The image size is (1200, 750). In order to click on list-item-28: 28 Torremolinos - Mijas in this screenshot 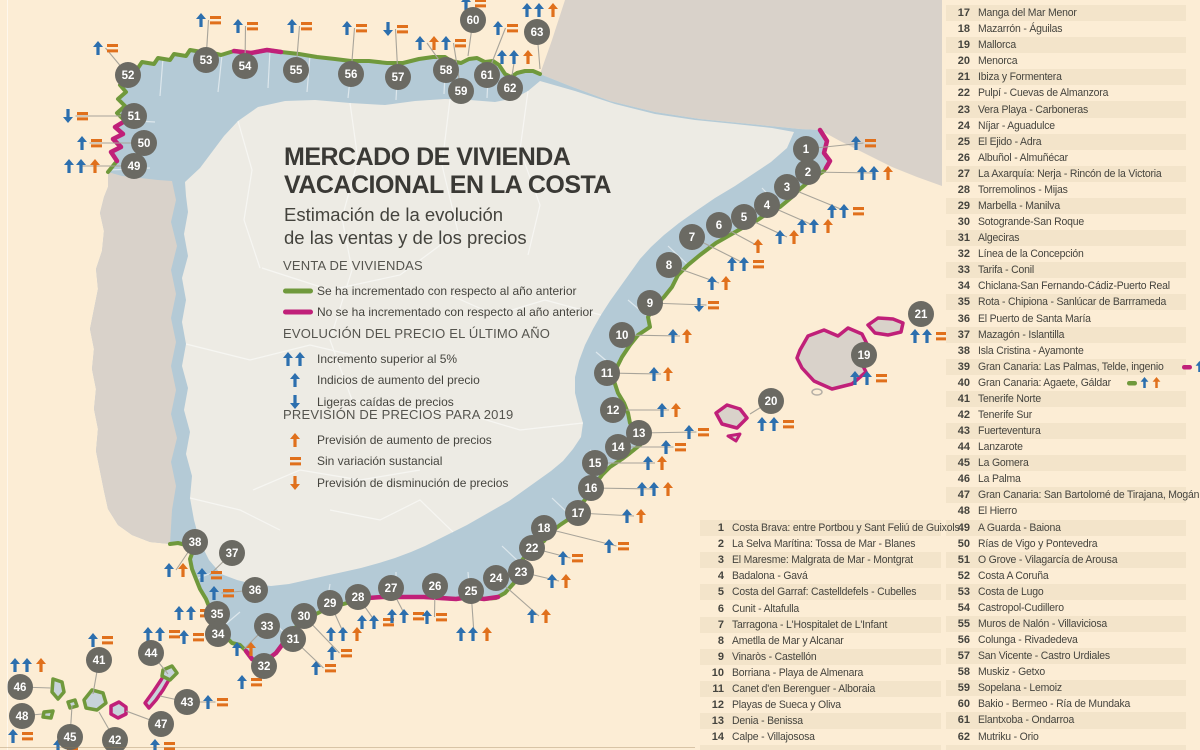, I will do `click(1066, 190)`.